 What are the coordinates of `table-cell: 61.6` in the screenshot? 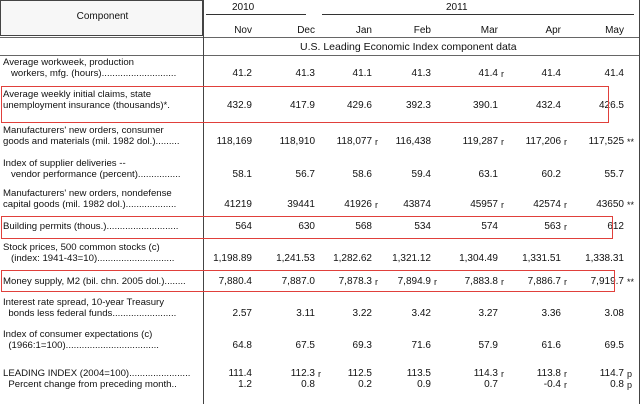 It's located at (551, 345).